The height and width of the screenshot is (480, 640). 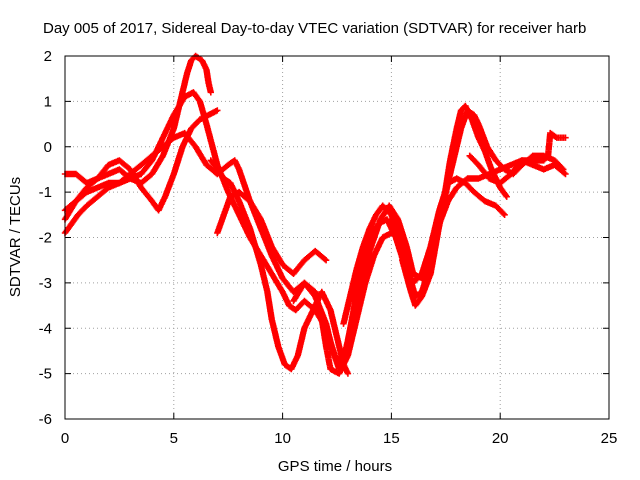 What do you see at coordinates (45, 283) in the screenshot?
I see `y-tick-label: -3` at bounding box center [45, 283].